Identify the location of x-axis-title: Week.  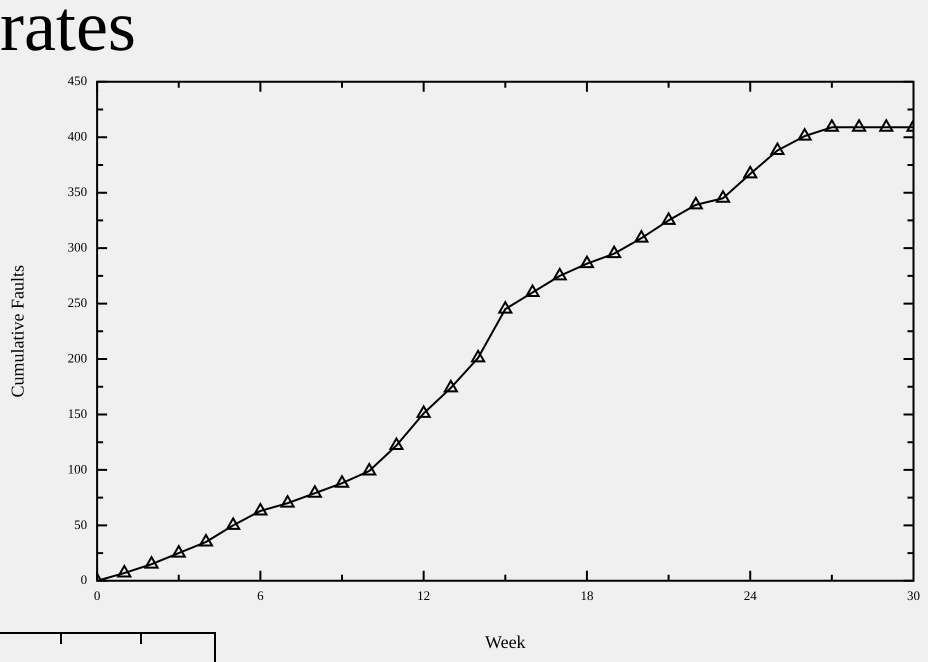
(505, 642).